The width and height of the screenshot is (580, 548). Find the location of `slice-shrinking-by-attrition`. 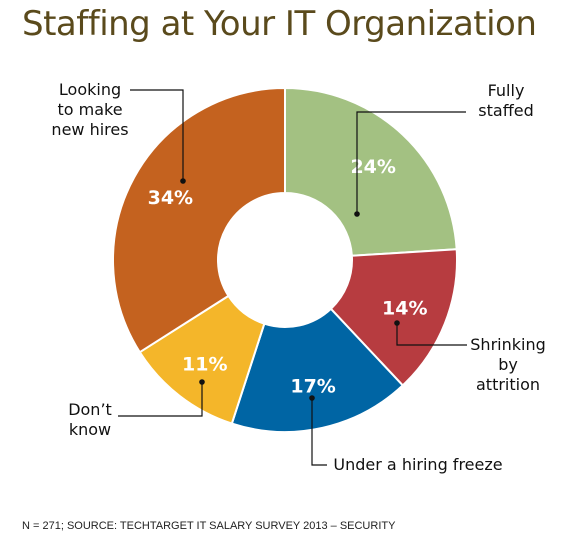

slice-shrinking-by-attrition is located at coordinates (393, 317).